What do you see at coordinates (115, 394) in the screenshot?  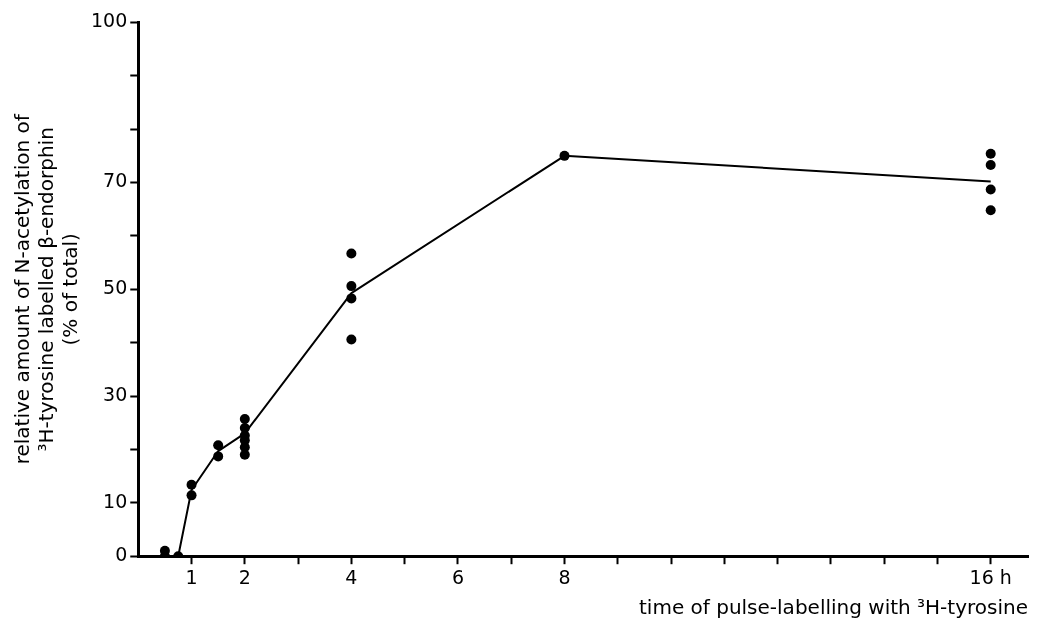 I see `y-tick-label: 30` at bounding box center [115, 394].